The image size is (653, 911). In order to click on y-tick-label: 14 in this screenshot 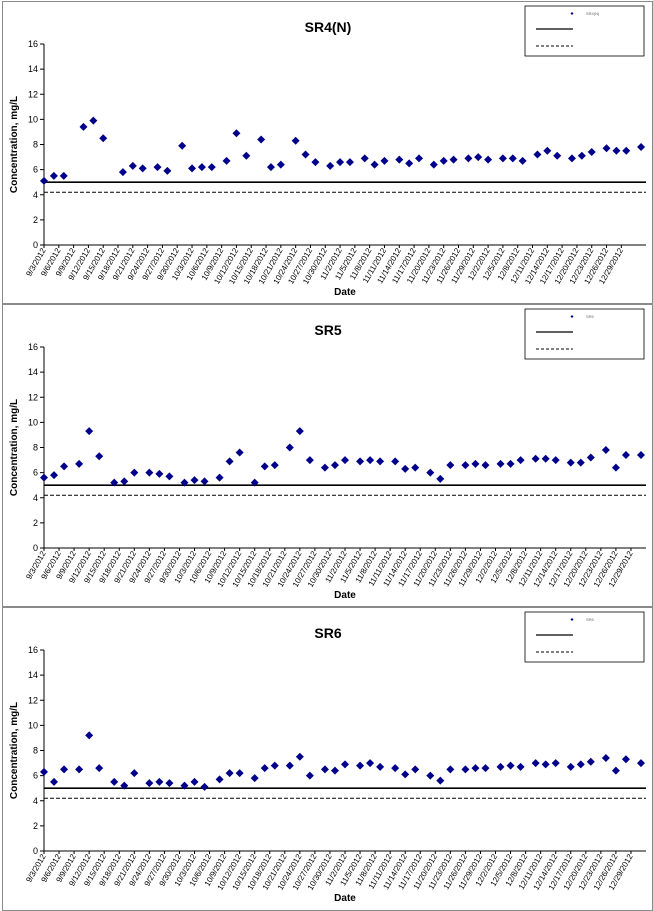, I will do `click(33, 675)`.